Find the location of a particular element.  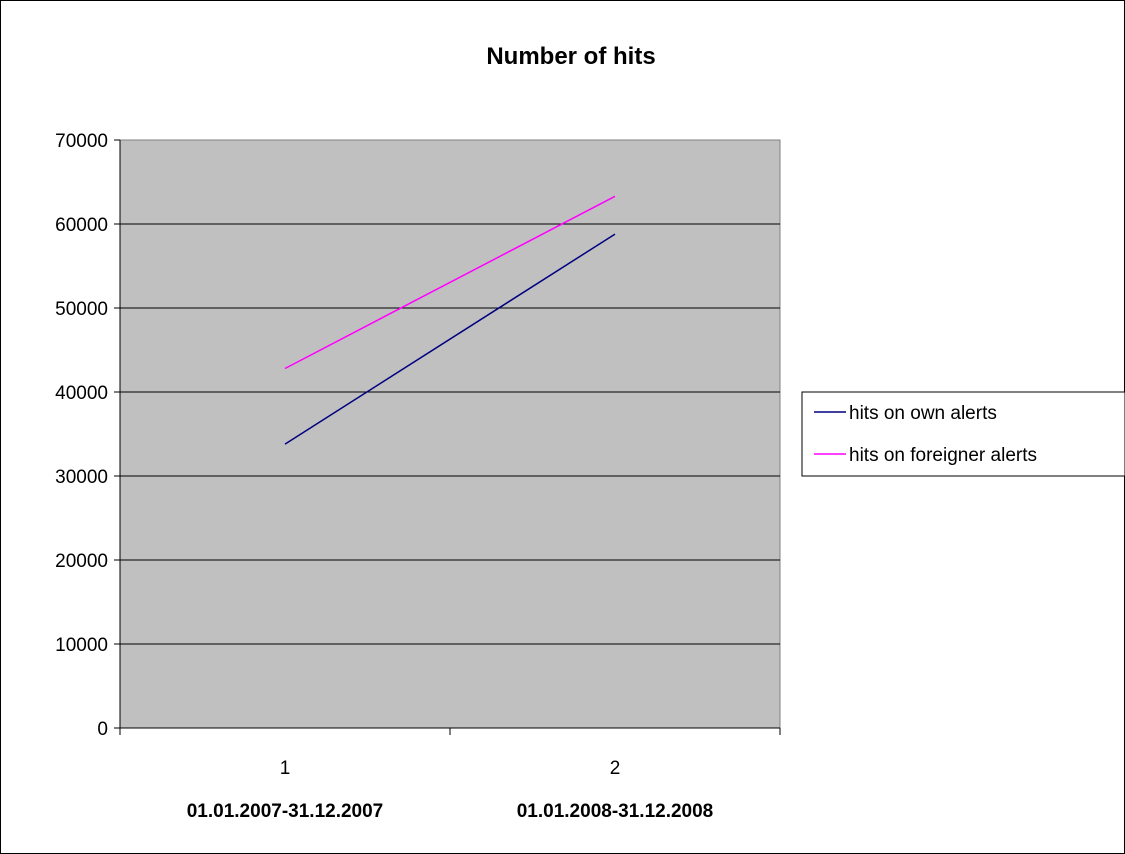

y-tick-label: 70000 is located at coordinates (81, 141).